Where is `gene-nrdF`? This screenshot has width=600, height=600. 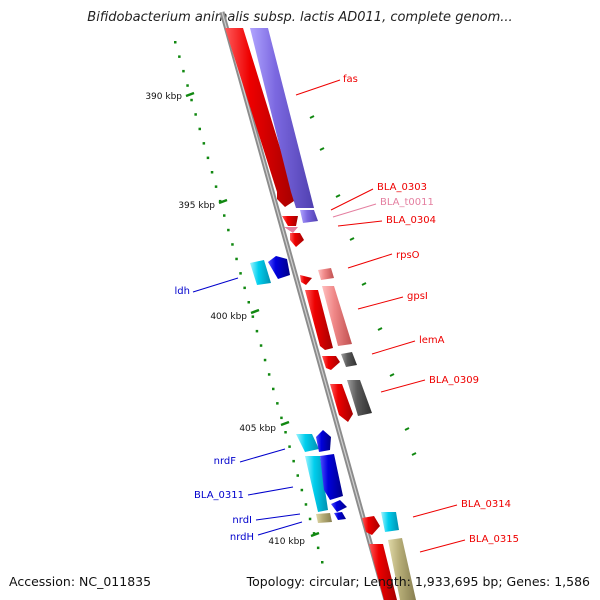 gene-nrdF is located at coordinates (313, 441).